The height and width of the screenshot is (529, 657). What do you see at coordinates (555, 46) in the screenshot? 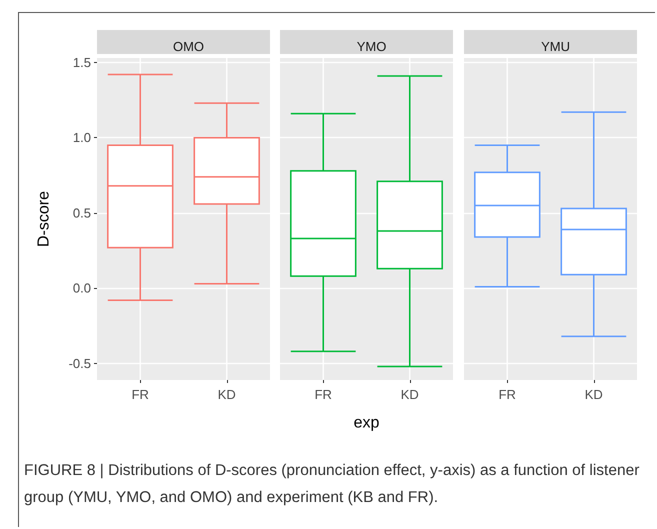
I see `chart-title: YMU` at bounding box center [555, 46].